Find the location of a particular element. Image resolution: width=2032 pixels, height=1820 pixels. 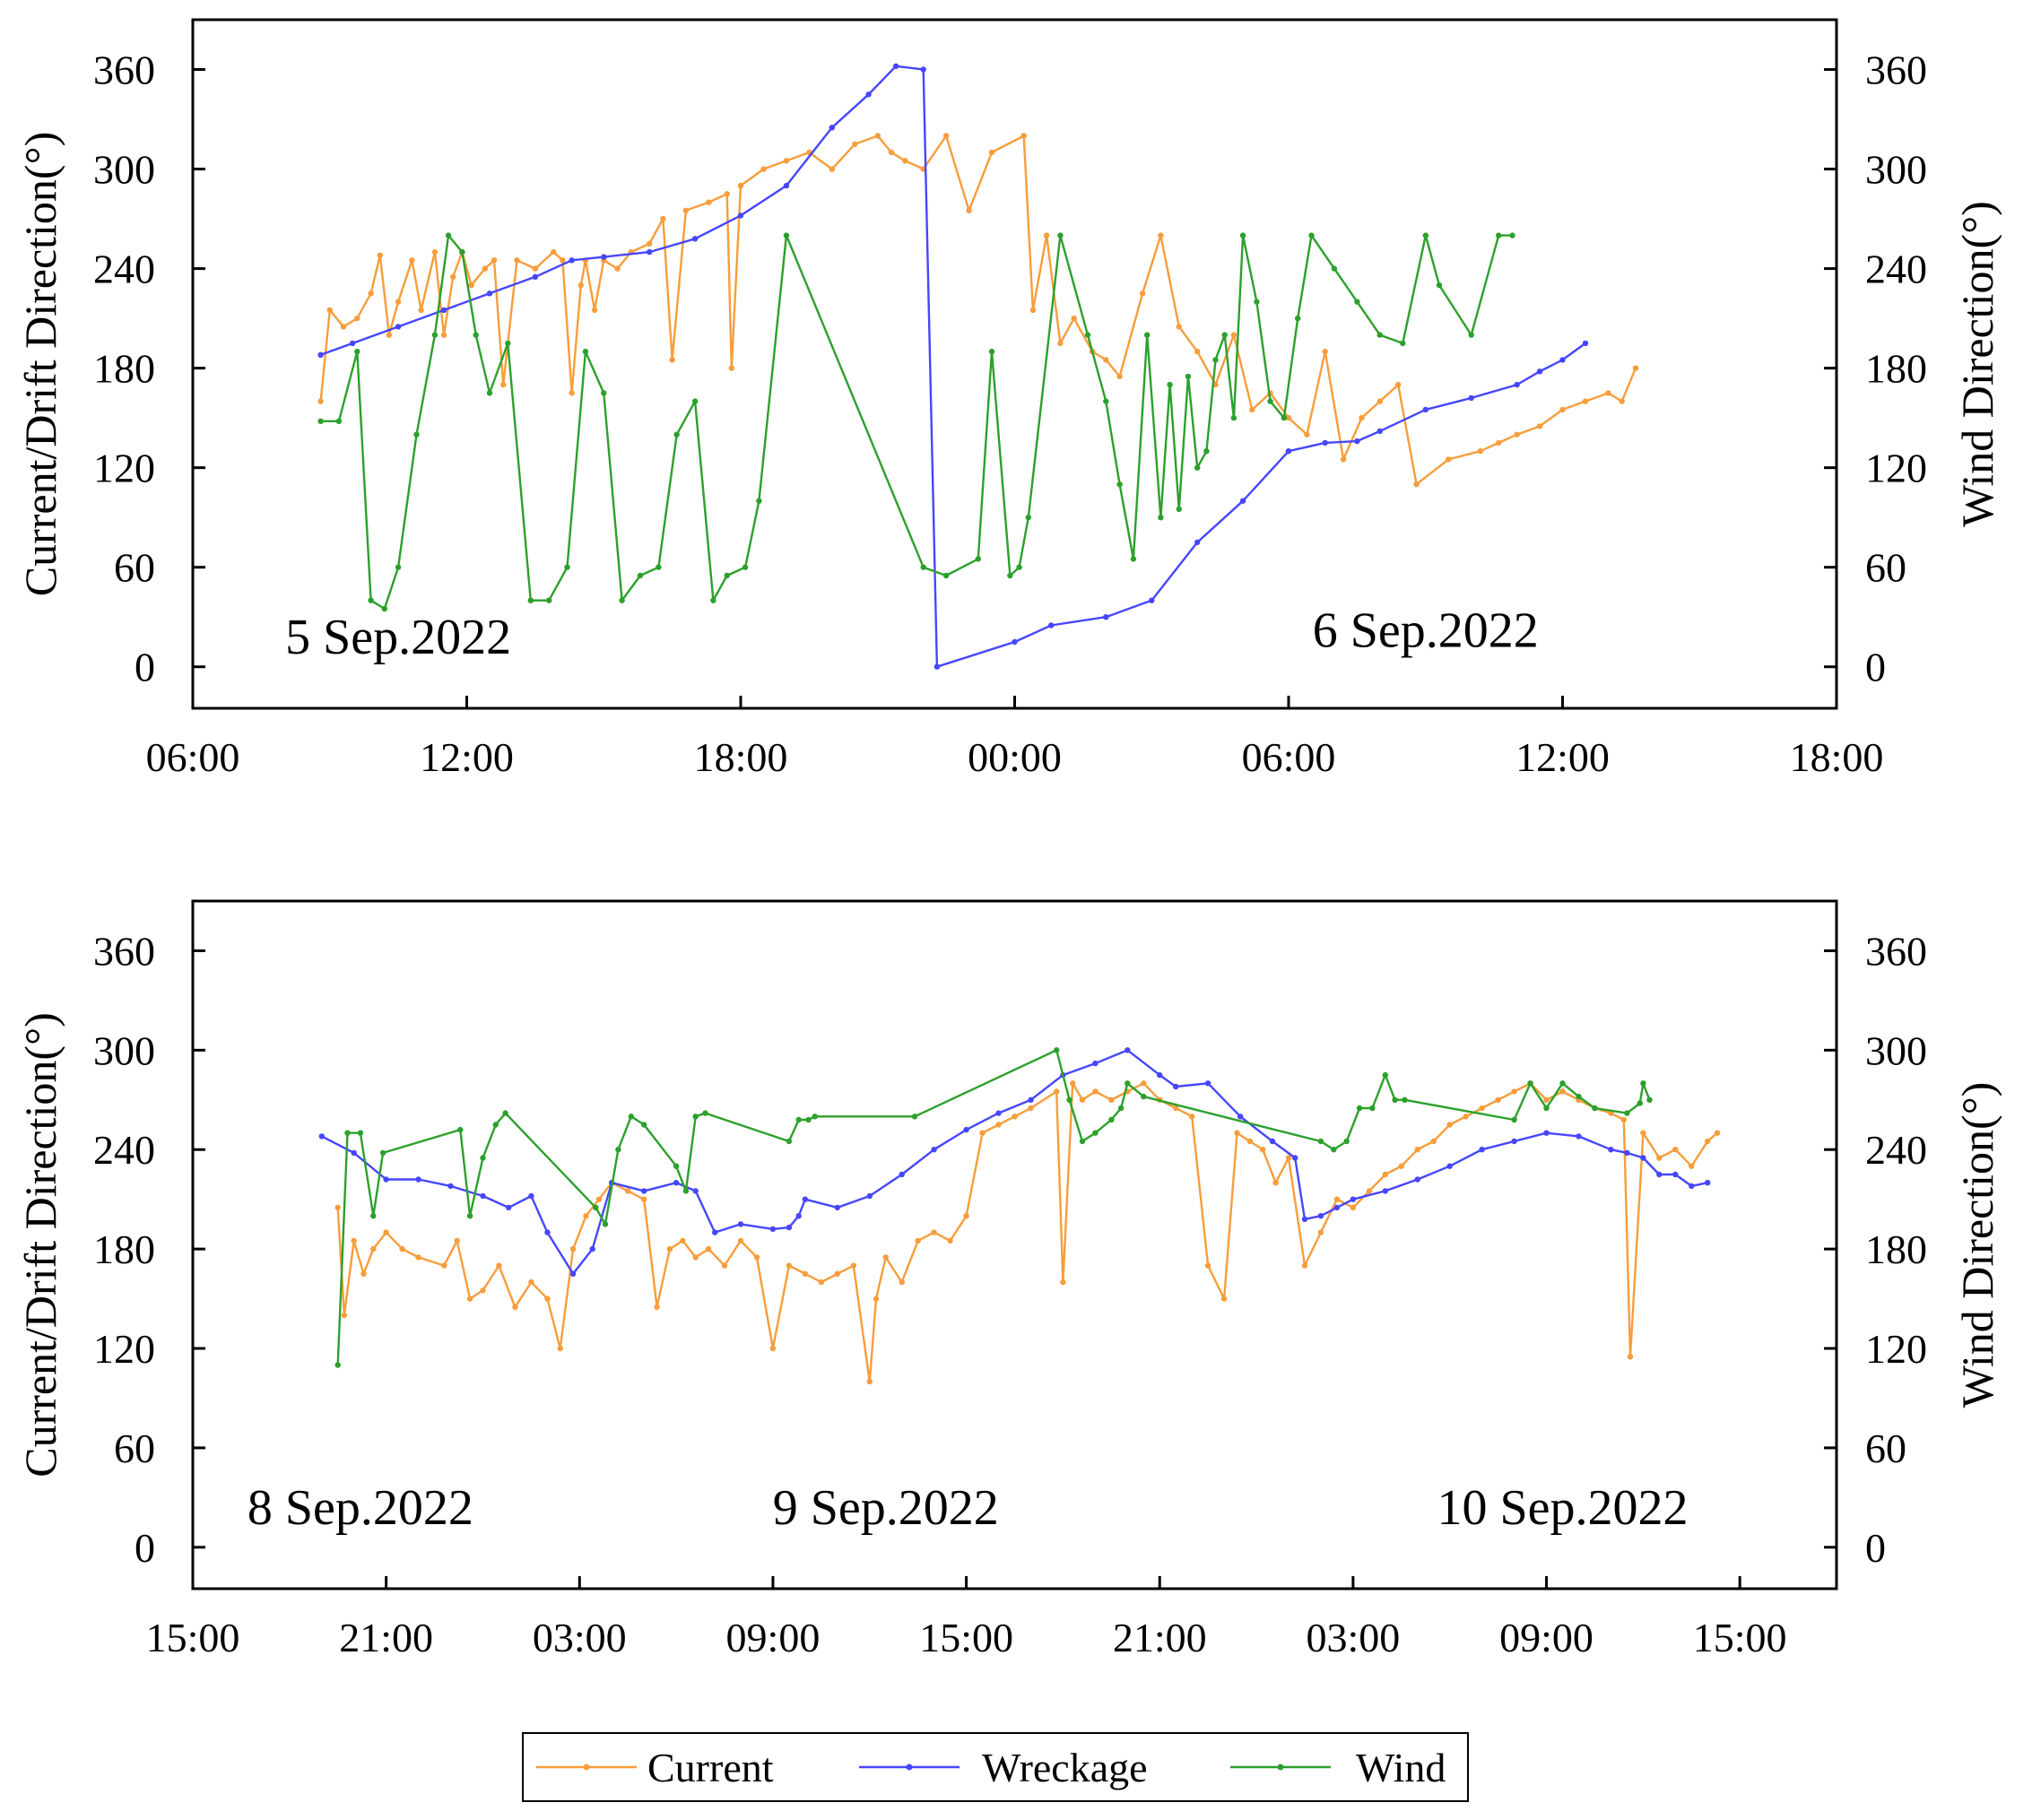

x-tick-label: 21:00 is located at coordinates (1160, 1638).